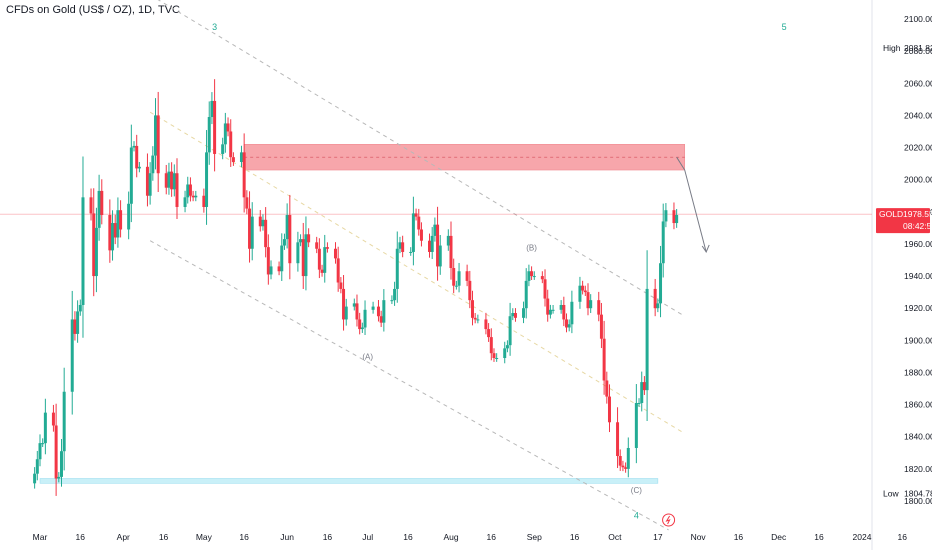 The image size is (932, 550). Describe the element at coordinates (918, 493) in the screenshot. I see `low-value: 1804.78` at that location.